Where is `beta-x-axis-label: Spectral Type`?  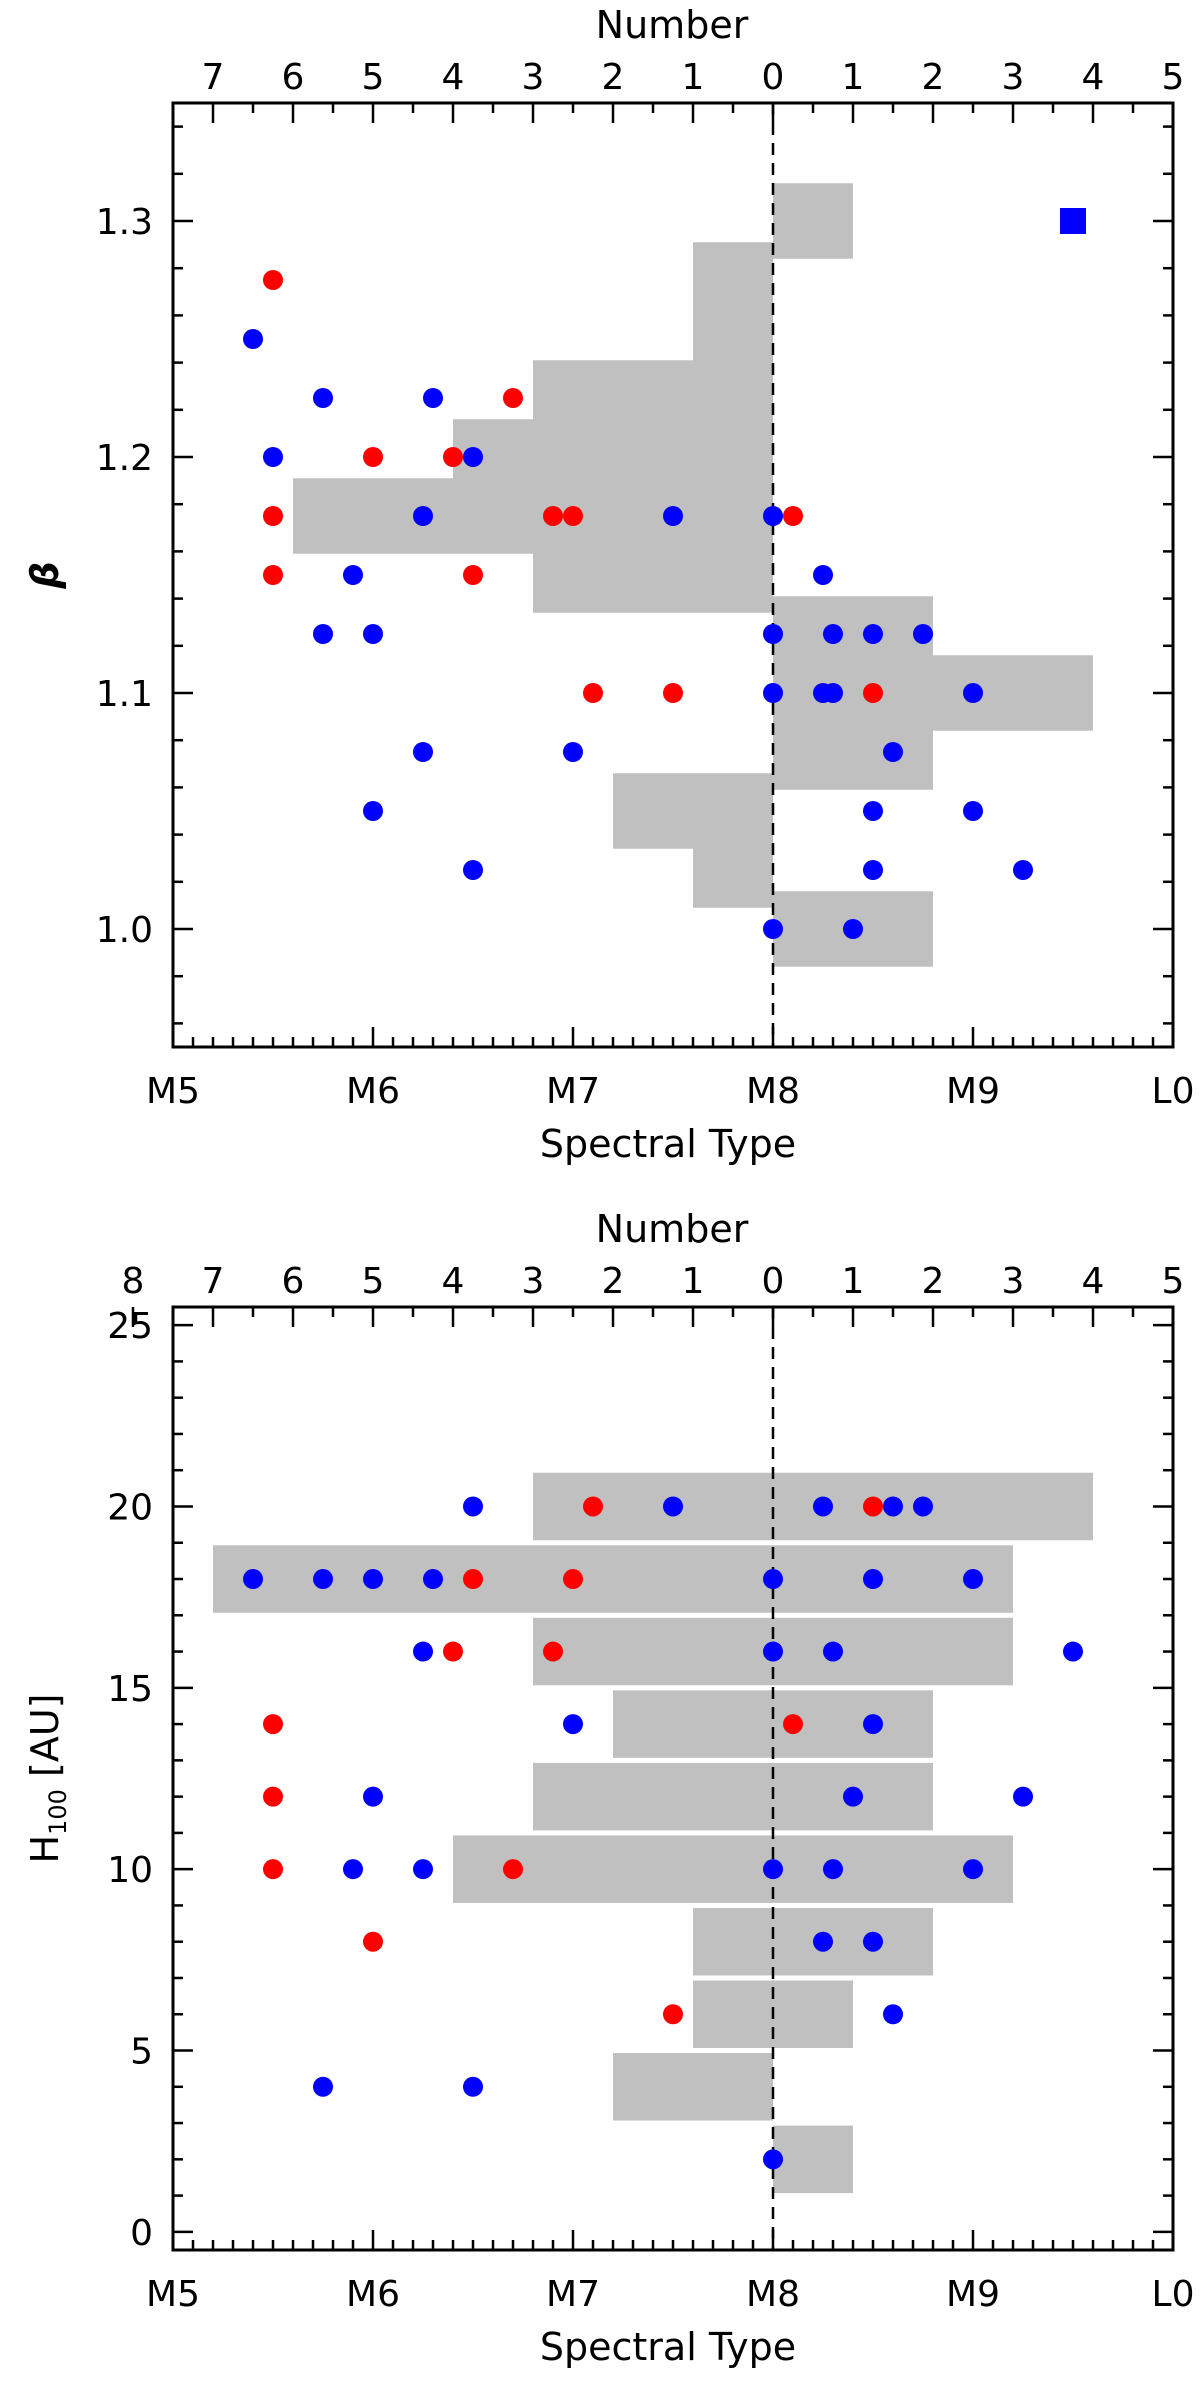 beta-x-axis-label: Spectral Type is located at coordinates (668, 1144).